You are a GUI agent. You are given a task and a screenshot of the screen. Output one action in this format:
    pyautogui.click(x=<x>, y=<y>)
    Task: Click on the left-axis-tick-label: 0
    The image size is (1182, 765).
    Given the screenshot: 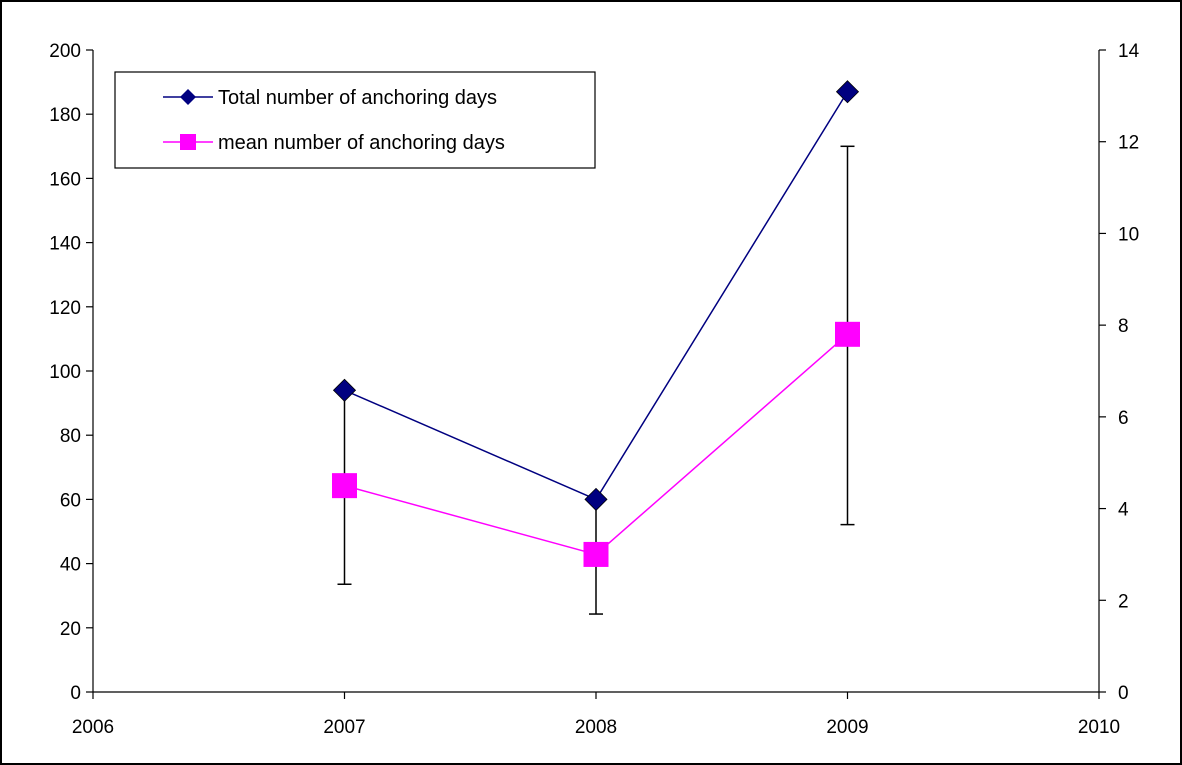 What is the action you would take?
    pyautogui.click(x=75, y=693)
    